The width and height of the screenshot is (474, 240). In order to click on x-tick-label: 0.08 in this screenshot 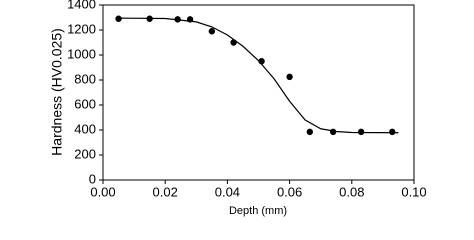, I will do `click(351, 191)`.